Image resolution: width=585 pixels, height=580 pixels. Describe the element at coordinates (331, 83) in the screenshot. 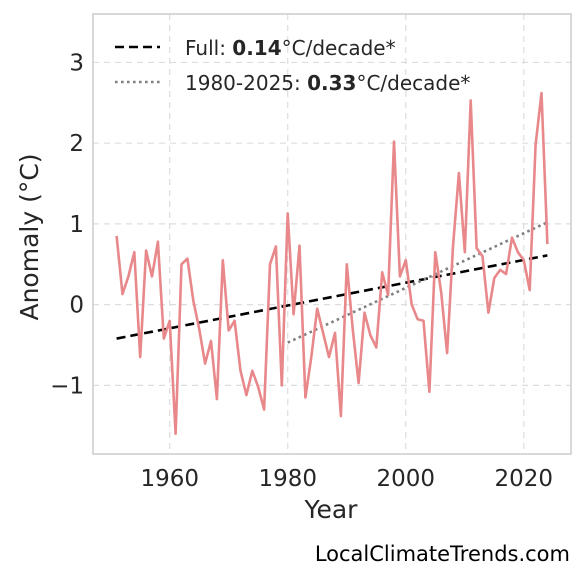

I see `legend-recent-value: 0.33` at that location.